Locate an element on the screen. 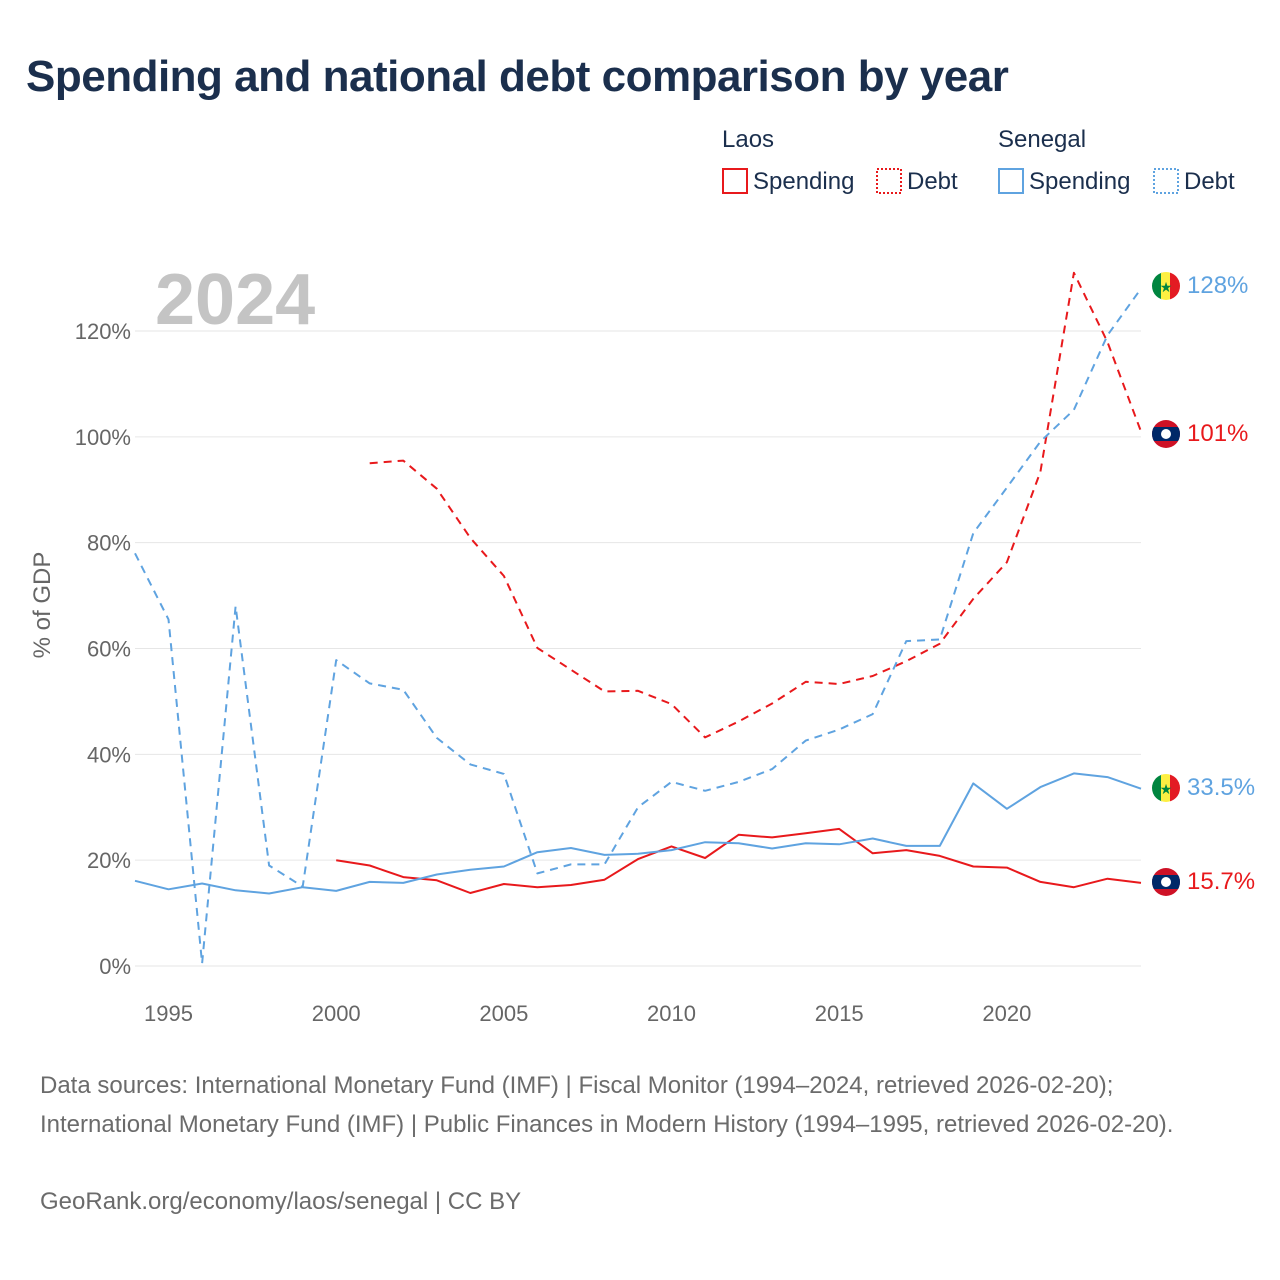 This screenshot has height=1280, width=1280. y-tick-label: 100% is located at coordinates (103, 437).